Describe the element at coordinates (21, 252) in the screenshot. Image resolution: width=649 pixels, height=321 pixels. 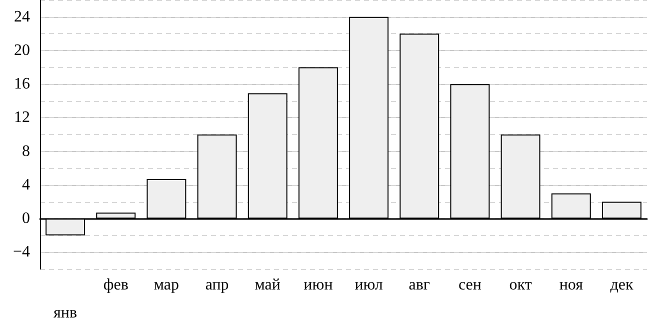
I see `y-tick-label: −4` at that location.